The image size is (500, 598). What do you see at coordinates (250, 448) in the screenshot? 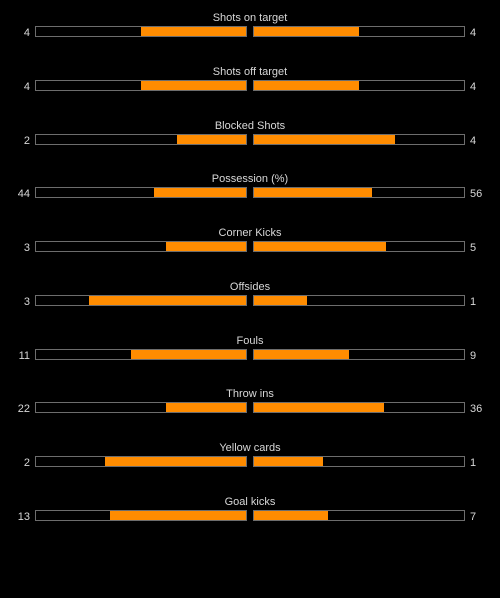
I see `stat-label: Yellow cards` at bounding box center [250, 448].